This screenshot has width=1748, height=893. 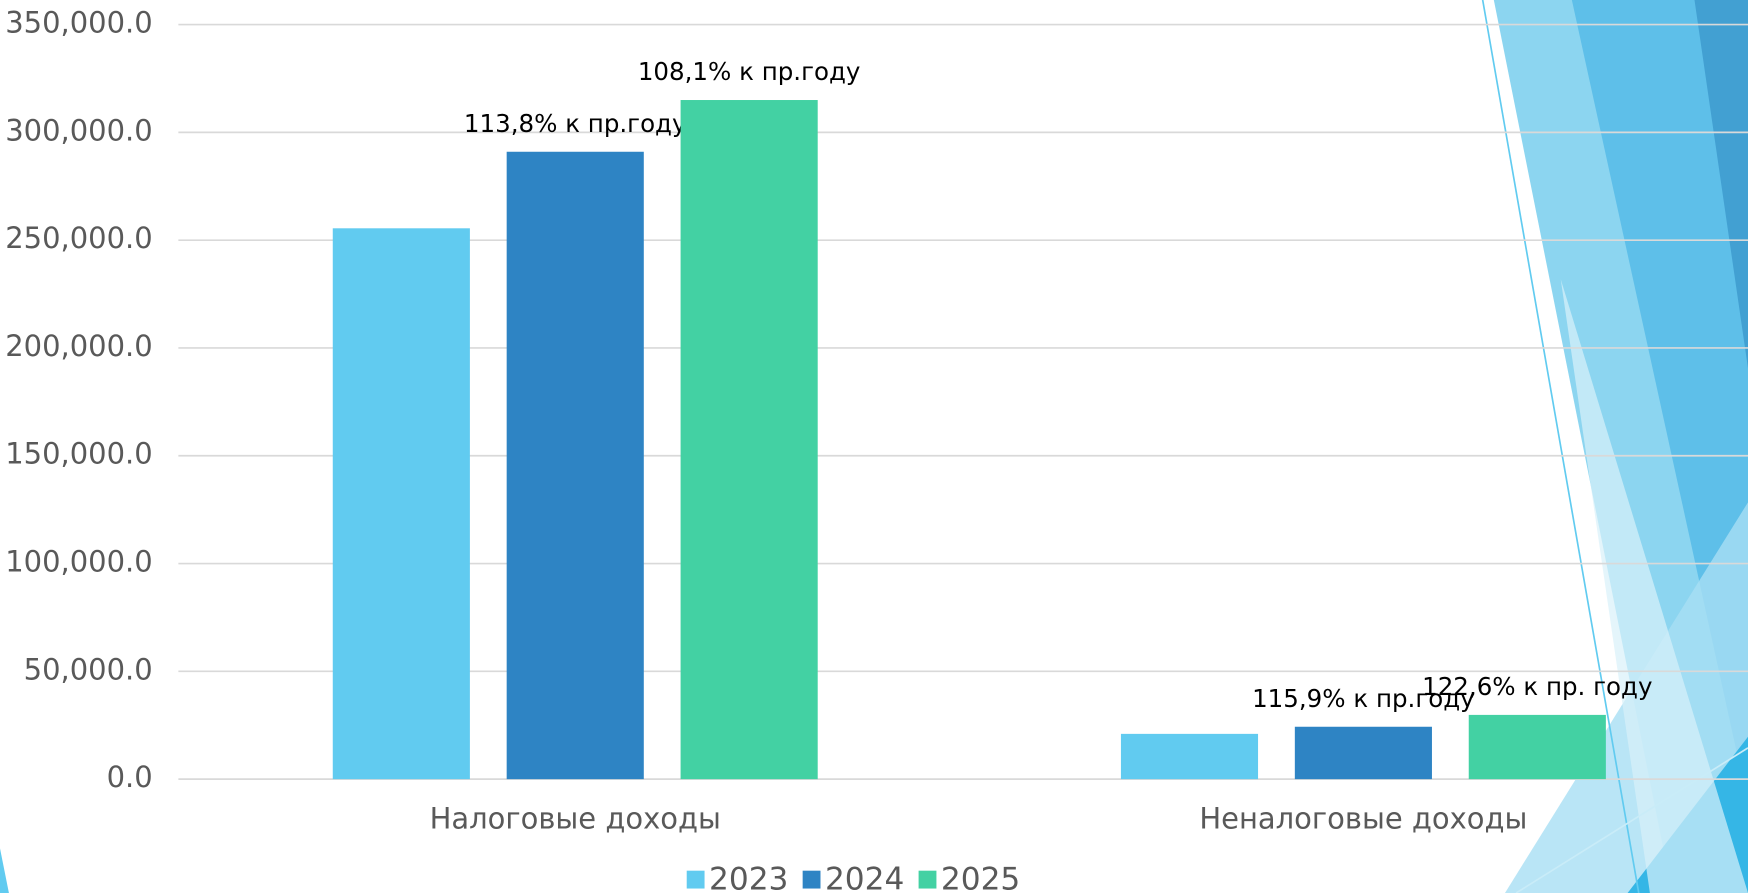 I want to click on x-tick-label: Налоговые доходы, so click(x=575, y=818).